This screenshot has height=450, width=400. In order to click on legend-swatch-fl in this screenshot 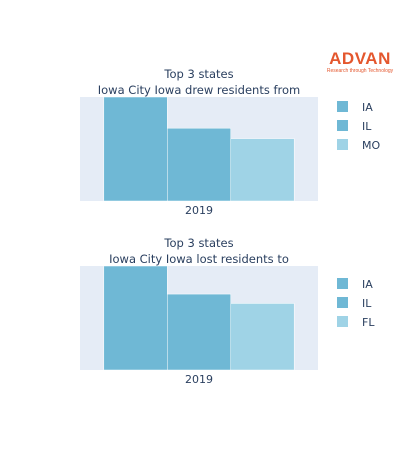, I will do `click(342, 321)`.